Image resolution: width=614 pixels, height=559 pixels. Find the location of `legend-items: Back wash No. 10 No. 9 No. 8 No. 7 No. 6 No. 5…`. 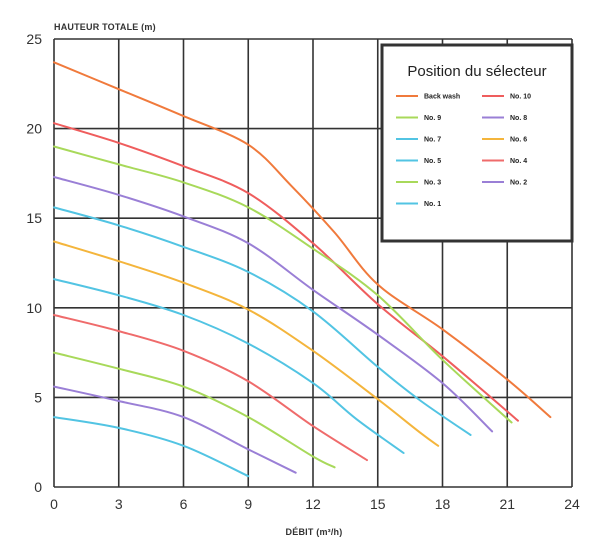

legend-items: Back wash No. 10 No. 9 No. 8 No. 7 No. 6 No. 5… is located at coordinates (463, 151).